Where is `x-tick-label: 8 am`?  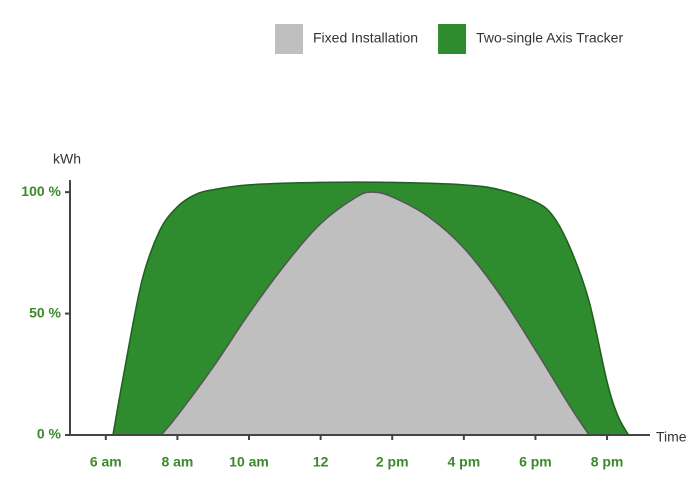 x-tick-label: 8 am is located at coordinates (177, 462).